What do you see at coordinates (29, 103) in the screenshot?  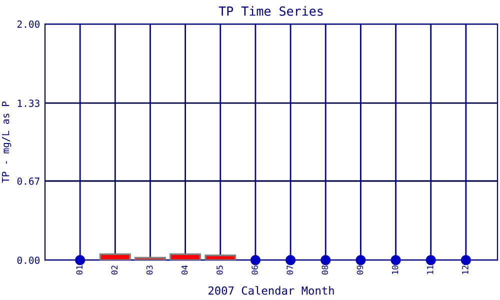 I see `y-tick-label: 1.33` at bounding box center [29, 103].